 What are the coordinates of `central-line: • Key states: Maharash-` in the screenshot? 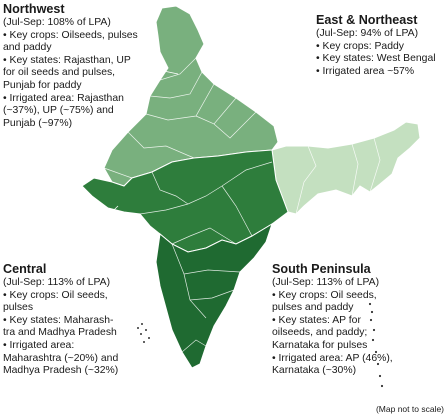 It's located at (58, 320).